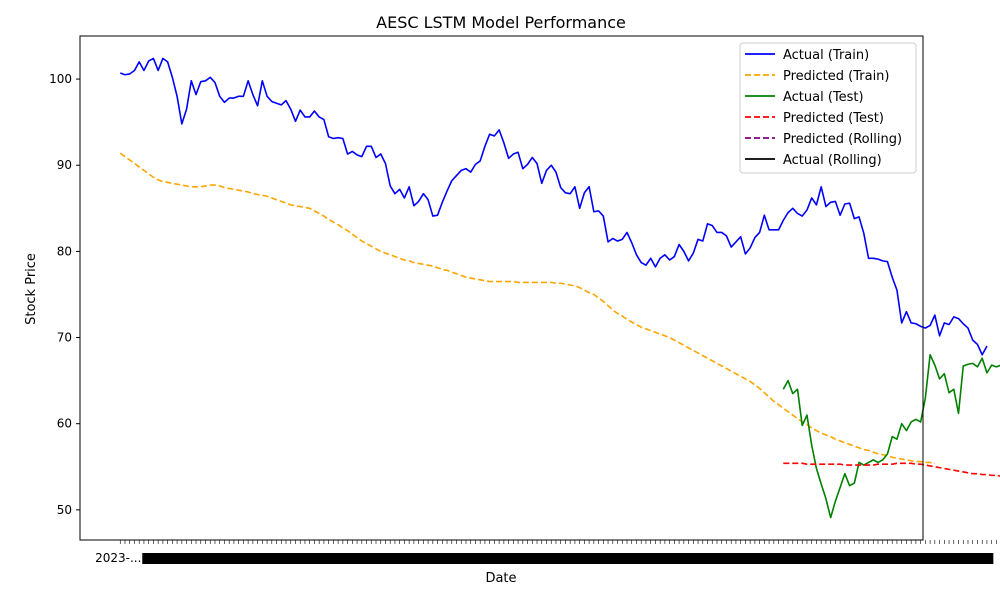 The width and height of the screenshot is (1000, 600). I want to click on y-tick-label: 100, so click(60, 79).